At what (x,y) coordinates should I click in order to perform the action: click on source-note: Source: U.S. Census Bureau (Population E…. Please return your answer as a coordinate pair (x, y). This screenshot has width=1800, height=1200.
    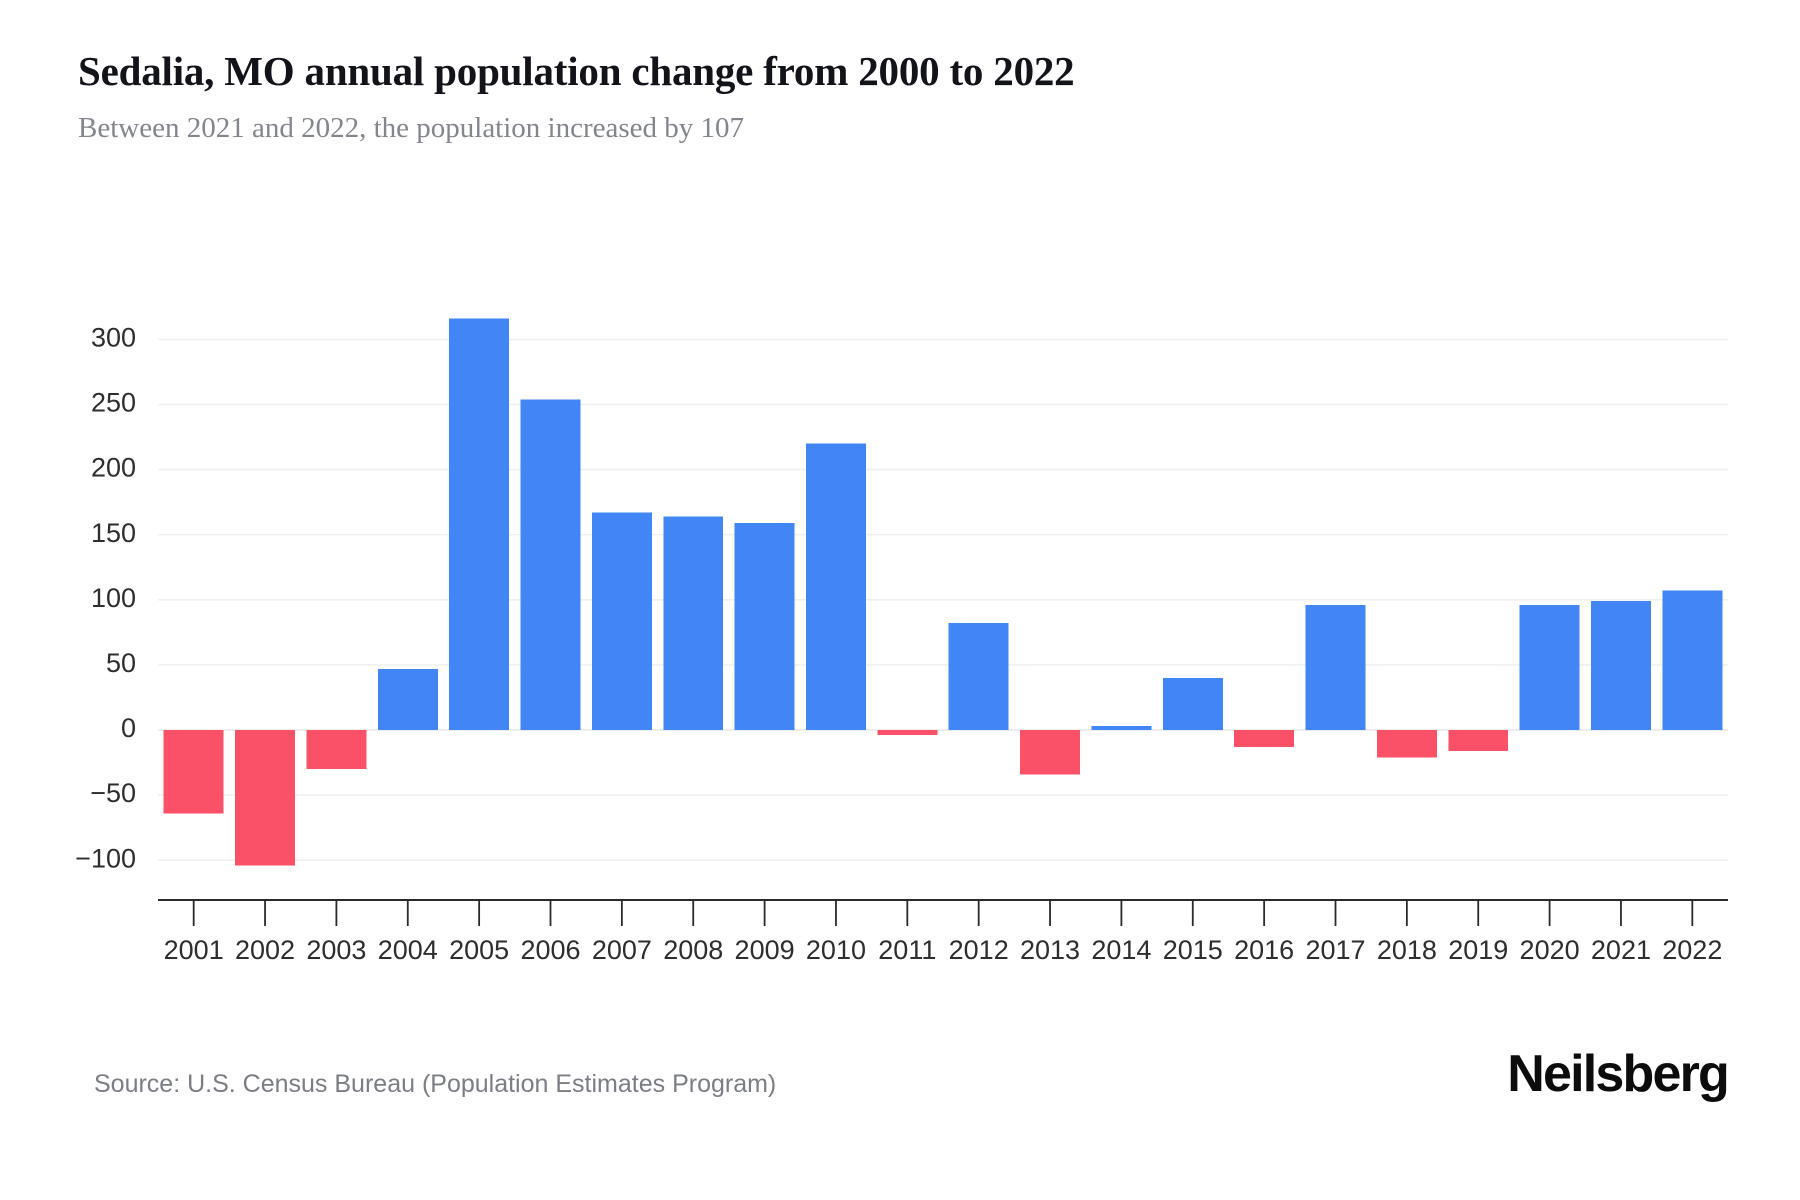
    Looking at the image, I should click on (435, 1084).